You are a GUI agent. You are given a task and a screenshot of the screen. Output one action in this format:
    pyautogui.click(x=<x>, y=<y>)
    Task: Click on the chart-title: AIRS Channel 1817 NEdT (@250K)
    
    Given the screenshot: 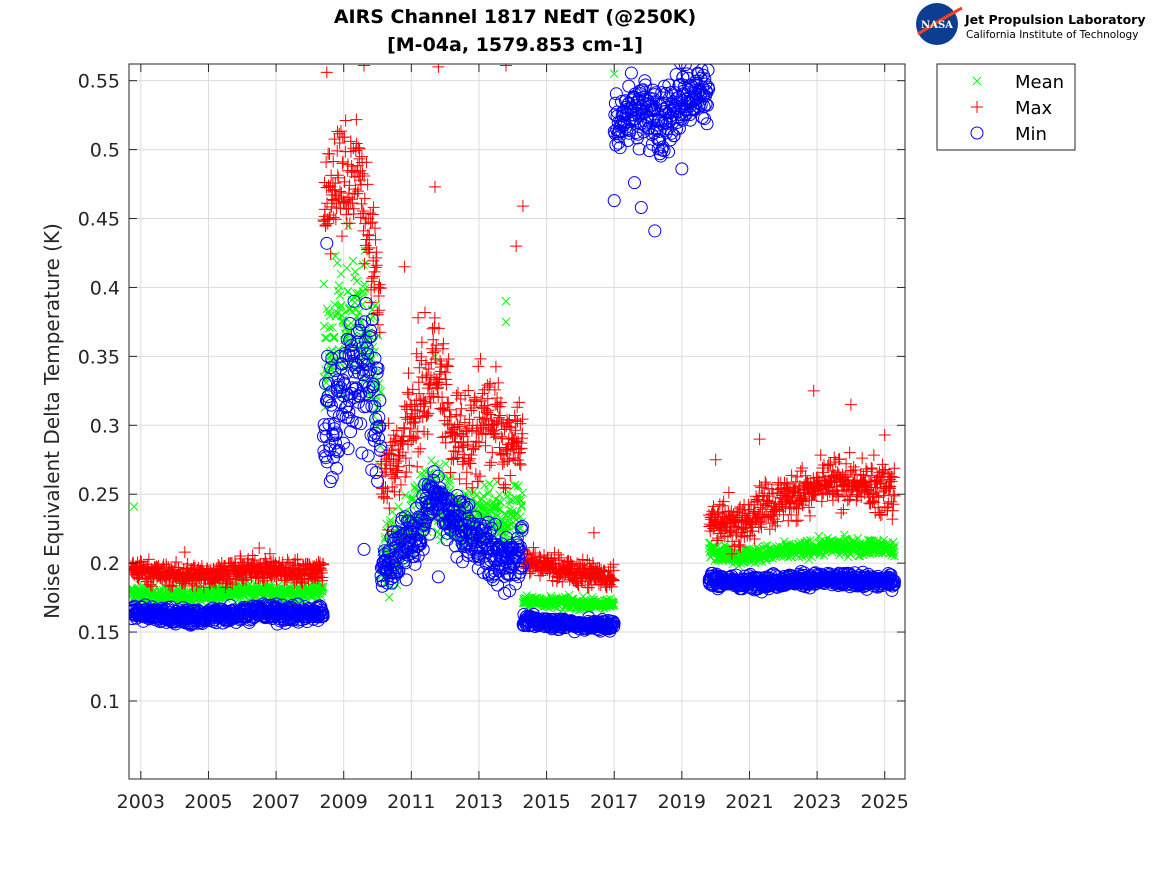 What is the action you would take?
    pyautogui.click(x=515, y=17)
    